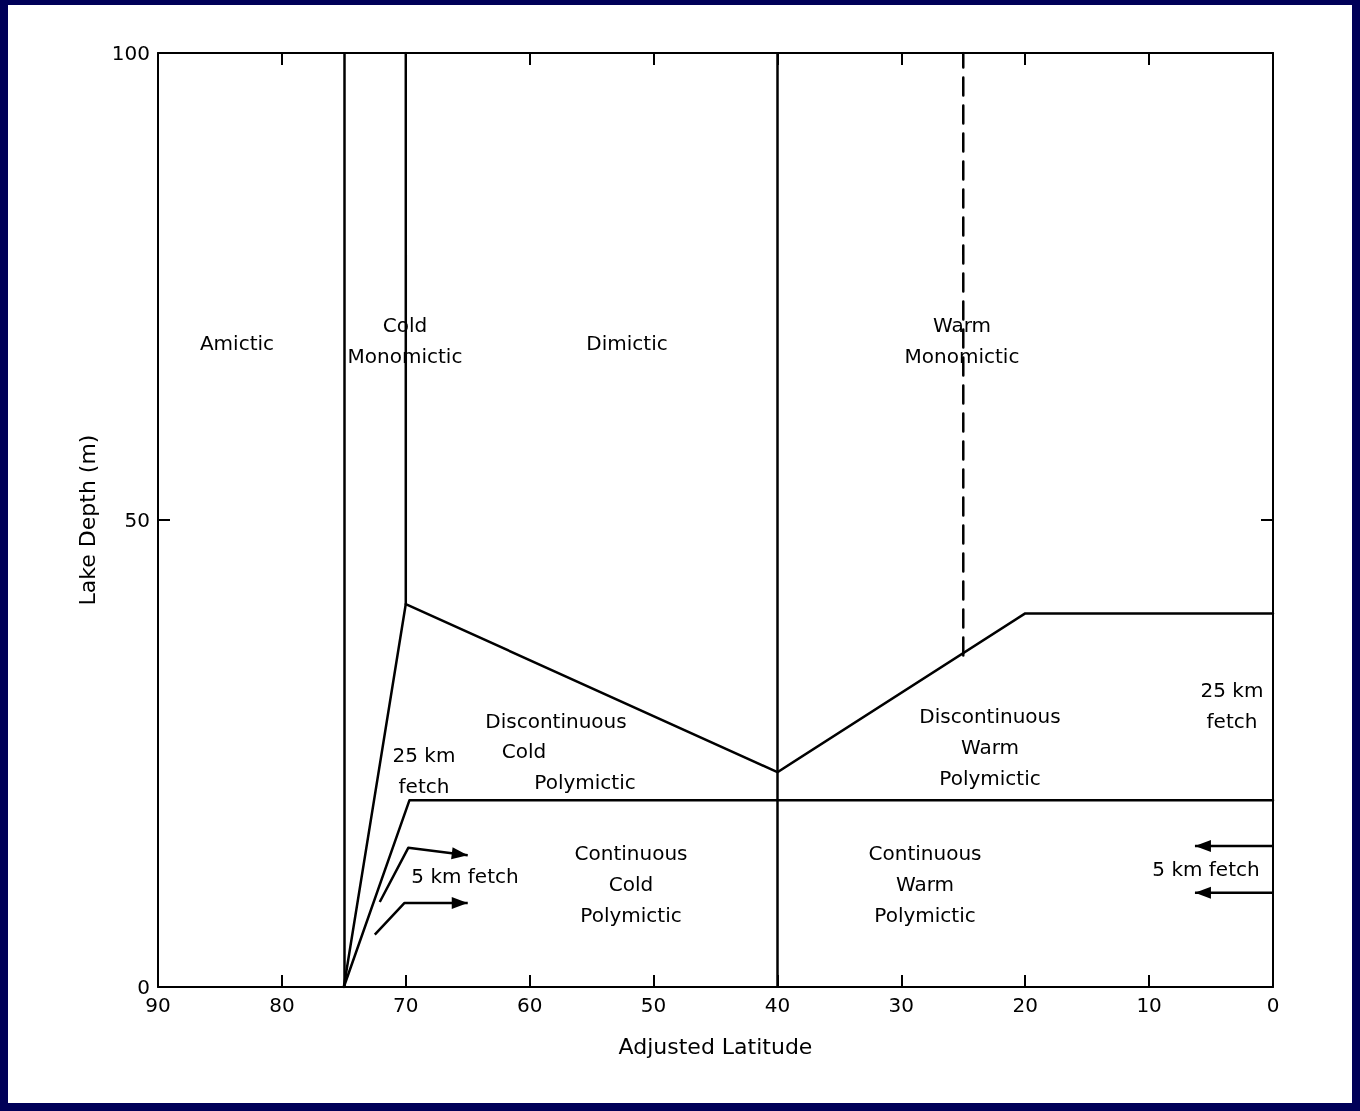  I want to click on x-tick-label: 80, so click(282, 1005).